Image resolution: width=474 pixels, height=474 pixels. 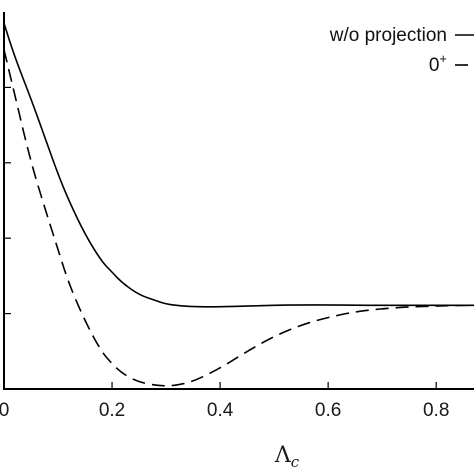 What do you see at coordinates (388, 35) in the screenshot?
I see `legend-label: w/o projection` at bounding box center [388, 35].